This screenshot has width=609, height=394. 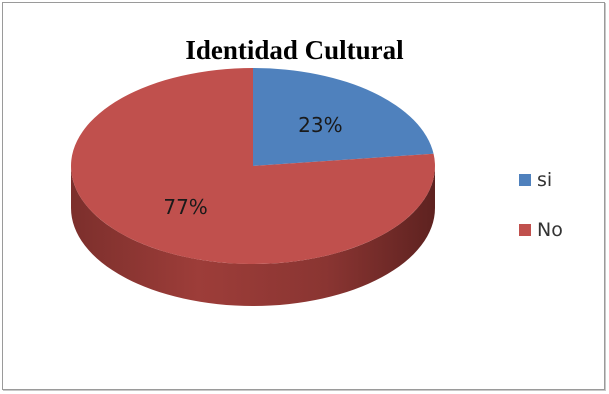 What do you see at coordinates (294, 50) in the screenshot?
I see `chart-title: Identidad Cultural` at bounding box center [294, 50].